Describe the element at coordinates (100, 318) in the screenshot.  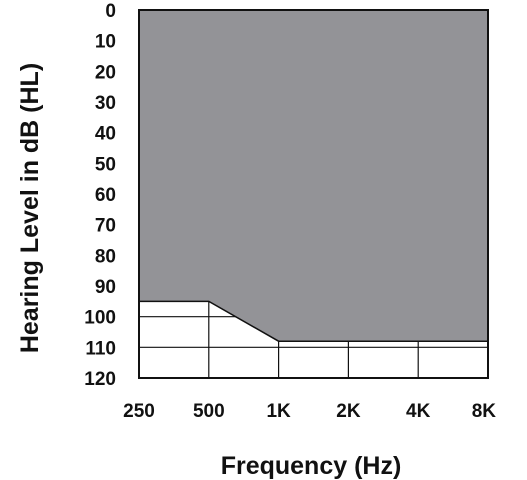
I see `y-tick-label: 100` at that location.